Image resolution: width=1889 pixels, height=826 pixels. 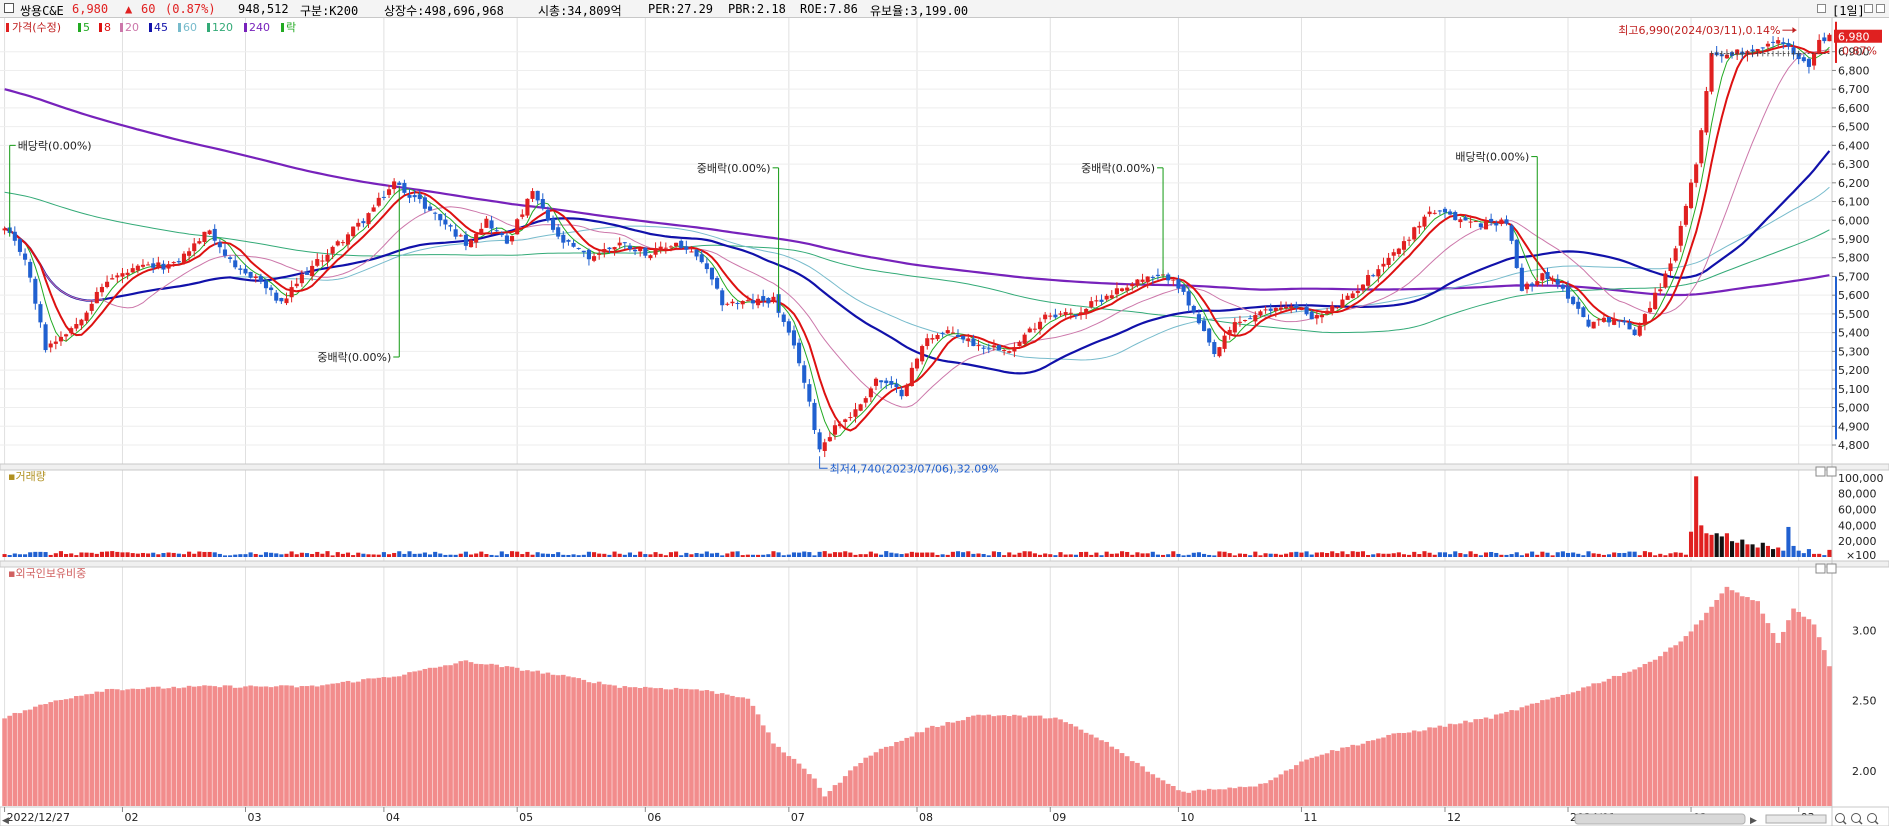 I want to click on period-button: [1일], so click(x=1848, y=11).